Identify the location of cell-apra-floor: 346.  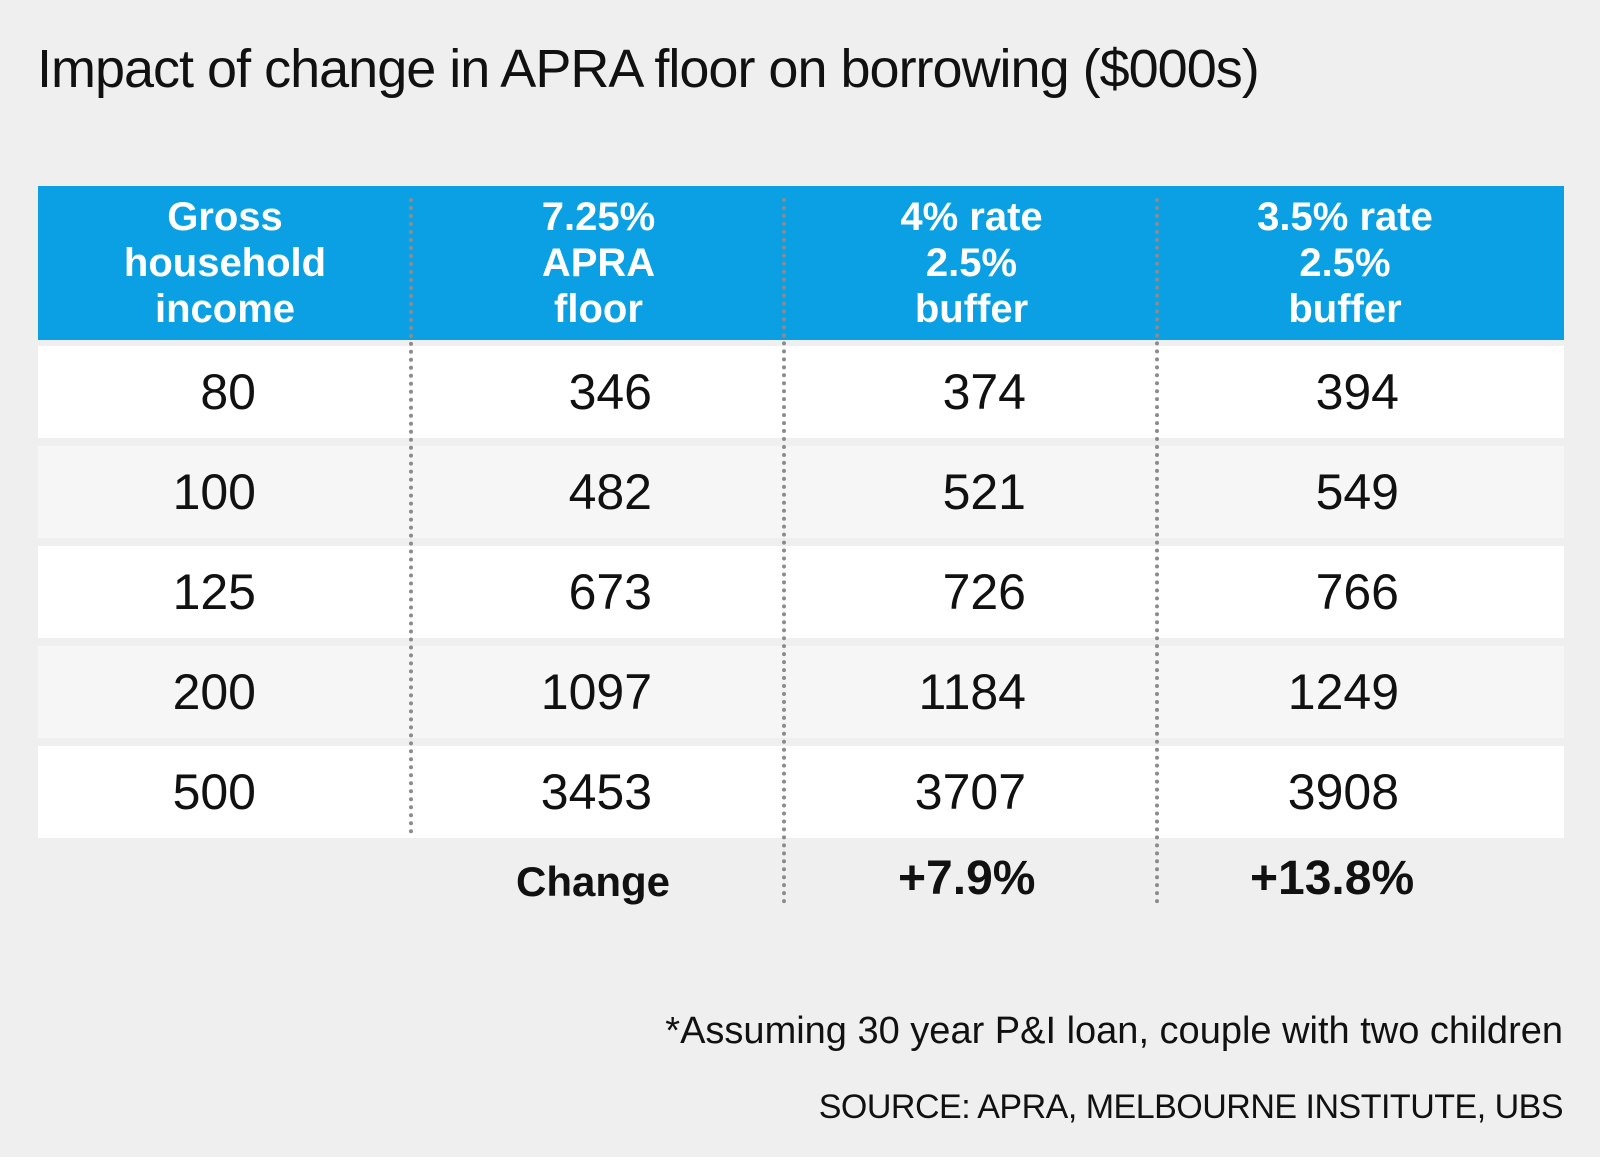
(610, 392).